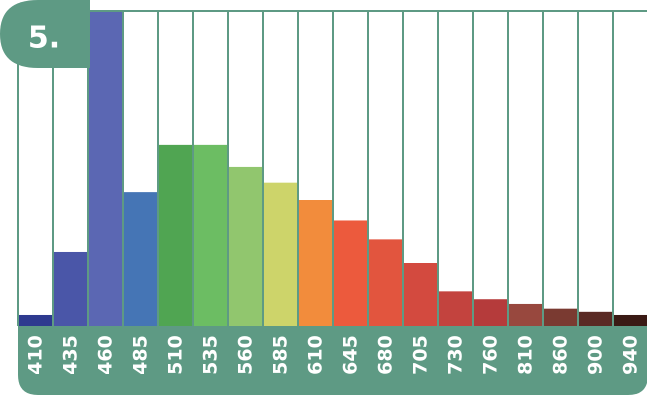 The image size is (647, 403). Describe the element at coordinates (421, 355) in the screenshot. I see `tick-label-705: 705` at that location.